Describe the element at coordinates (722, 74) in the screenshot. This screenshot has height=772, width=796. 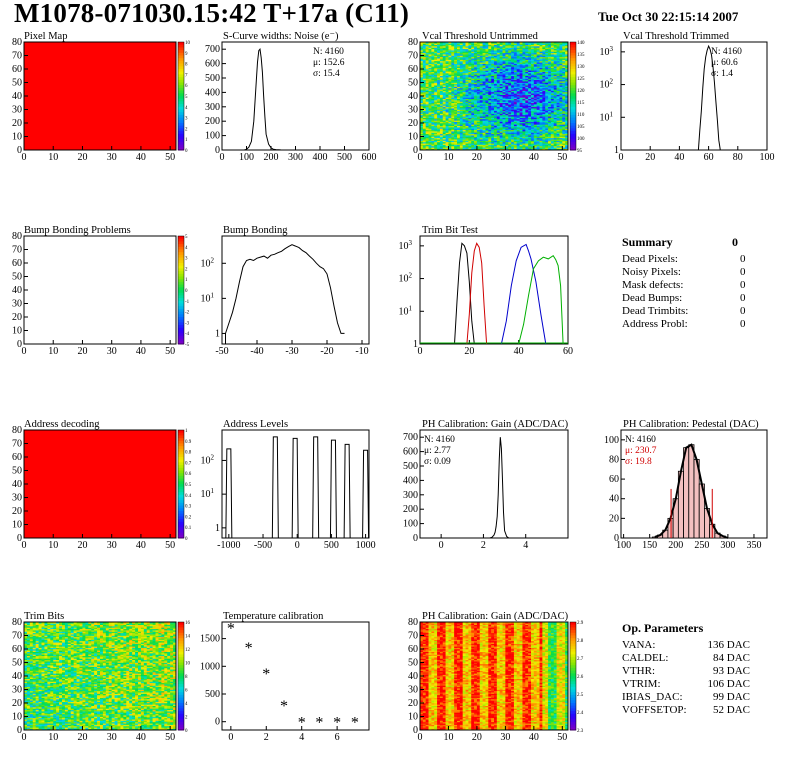
I see `stats-text: σ: 1.4` at that location.